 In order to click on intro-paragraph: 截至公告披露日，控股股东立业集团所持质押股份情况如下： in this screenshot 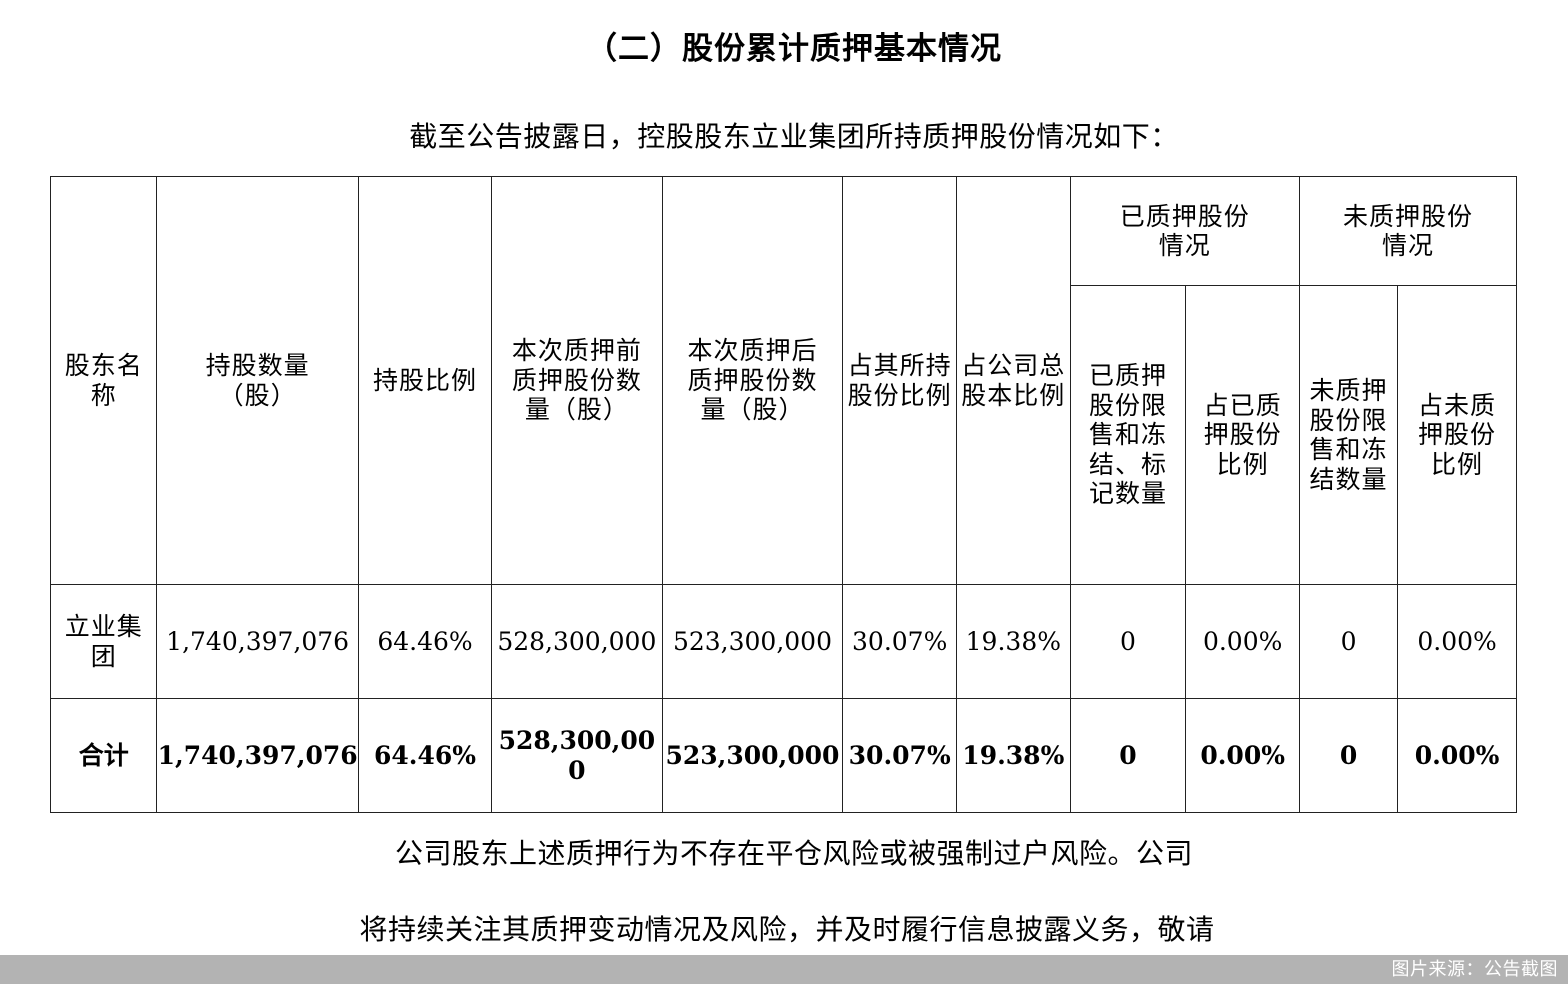, I will do `click(794, 136)`.